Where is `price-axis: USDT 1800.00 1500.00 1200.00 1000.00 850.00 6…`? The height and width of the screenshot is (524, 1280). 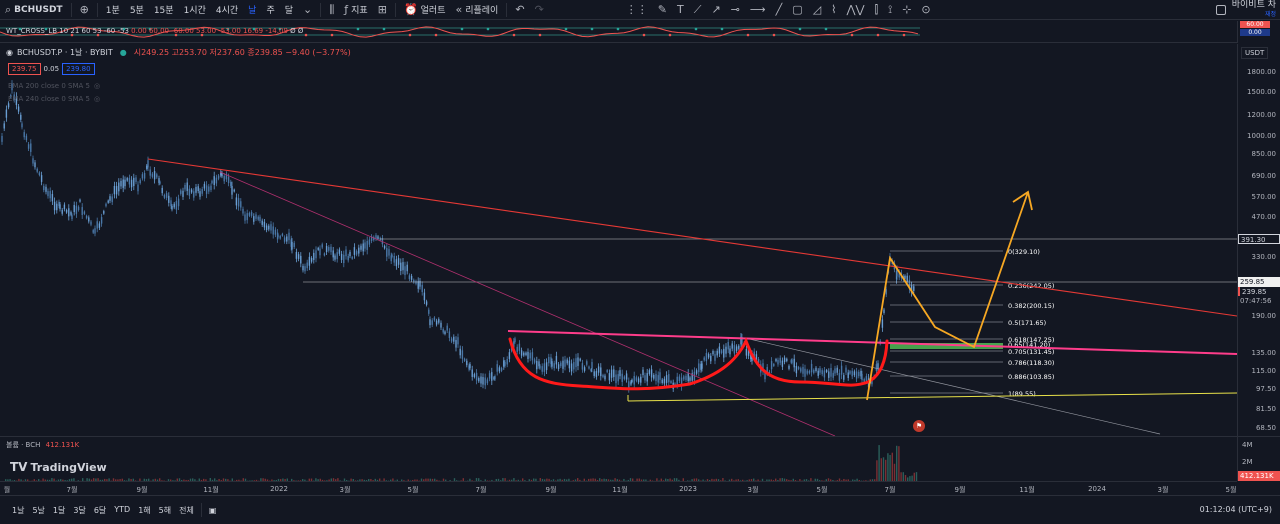
price-axis: USDT 1800.00 1500.00 1200.00 1000.00 850.00 6… is located at coordinates (1258, 240).